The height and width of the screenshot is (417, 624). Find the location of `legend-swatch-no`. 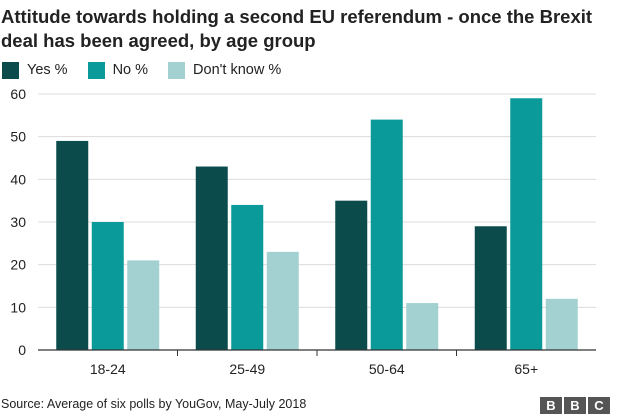

legend-swatch-no is located at coordinates (96, 70).